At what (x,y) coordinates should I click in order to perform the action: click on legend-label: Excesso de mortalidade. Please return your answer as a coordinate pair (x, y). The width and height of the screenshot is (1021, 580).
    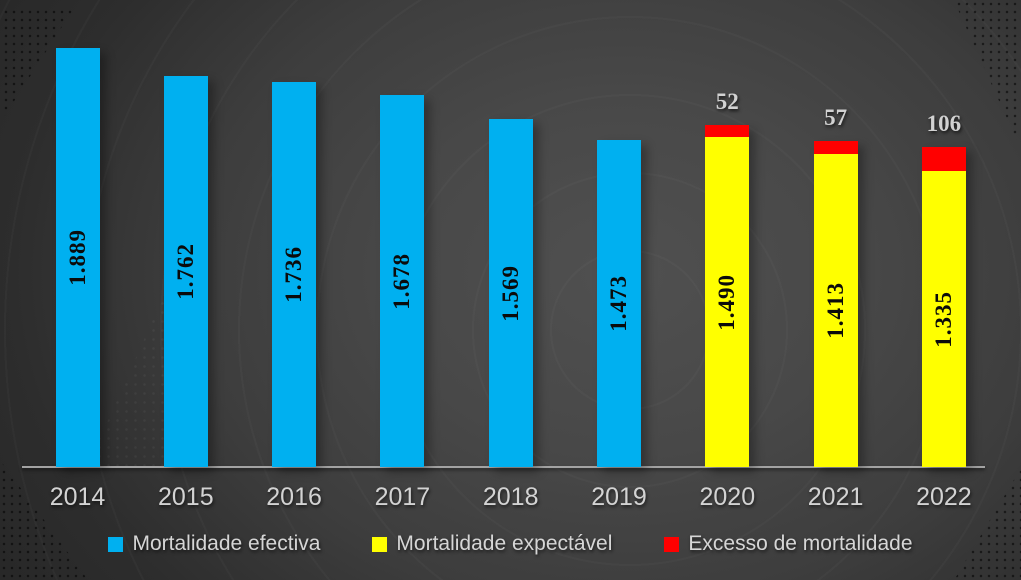
    Looking at the image, I should click on (800, 543).